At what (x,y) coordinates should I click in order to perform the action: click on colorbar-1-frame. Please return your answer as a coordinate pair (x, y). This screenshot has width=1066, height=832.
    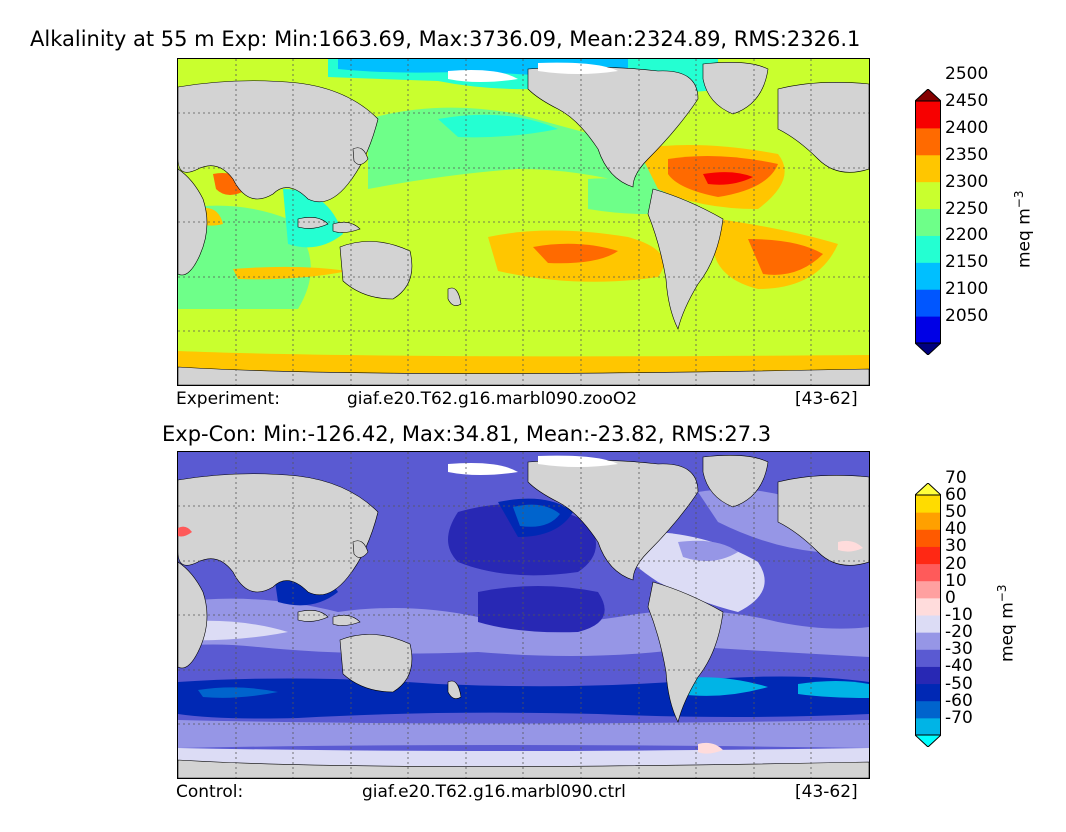
    Looking at the image, I should click on (928, 615).